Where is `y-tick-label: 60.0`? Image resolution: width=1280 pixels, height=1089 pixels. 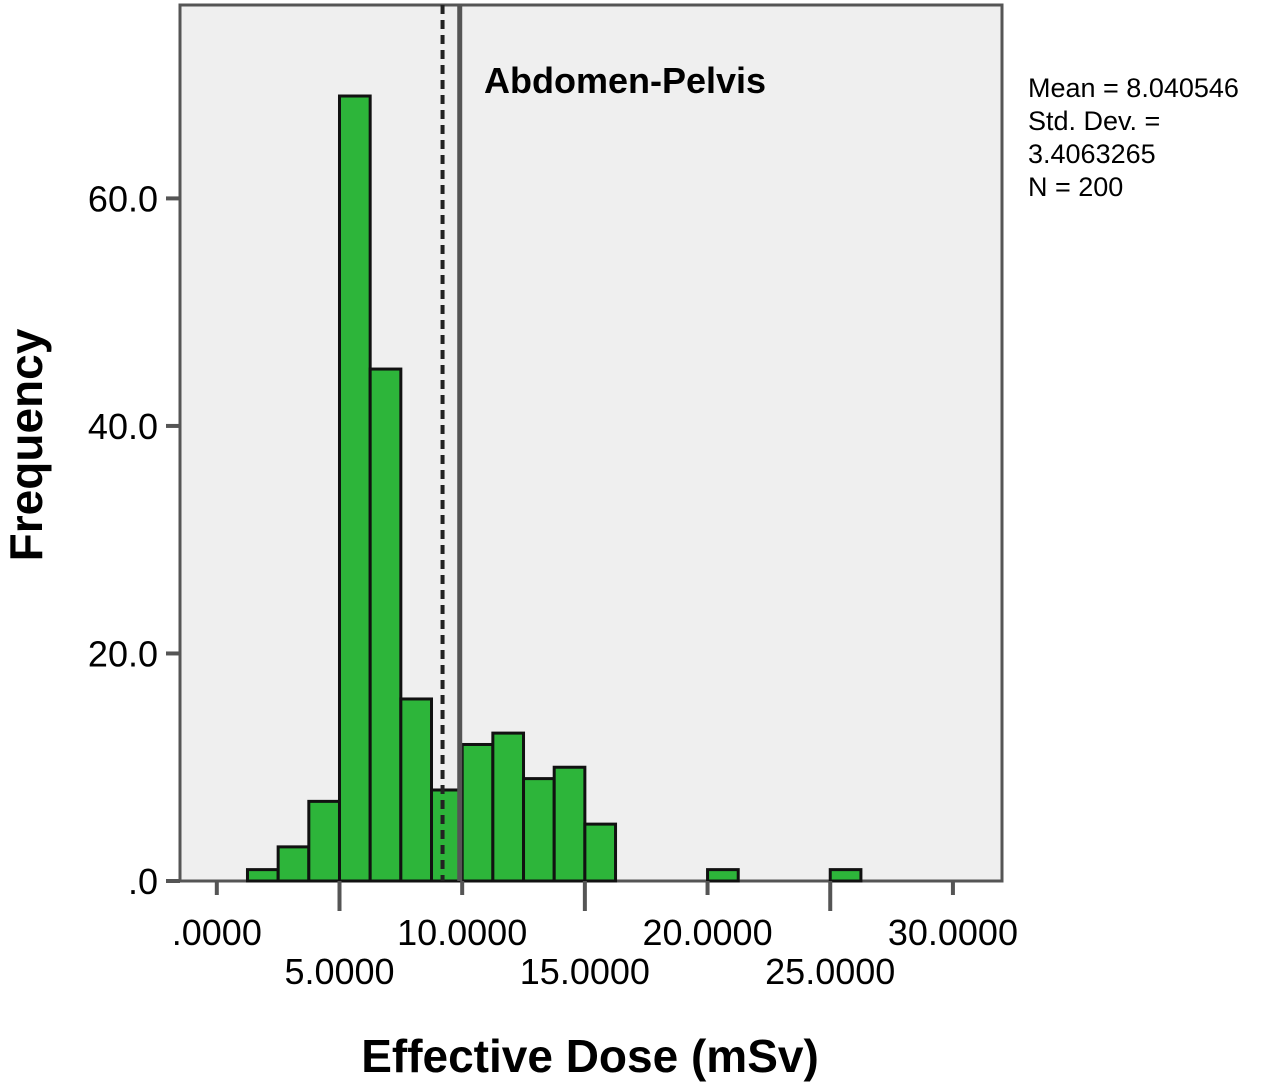
y-tick-label: 60.0 is located at coordinates (123, 198).